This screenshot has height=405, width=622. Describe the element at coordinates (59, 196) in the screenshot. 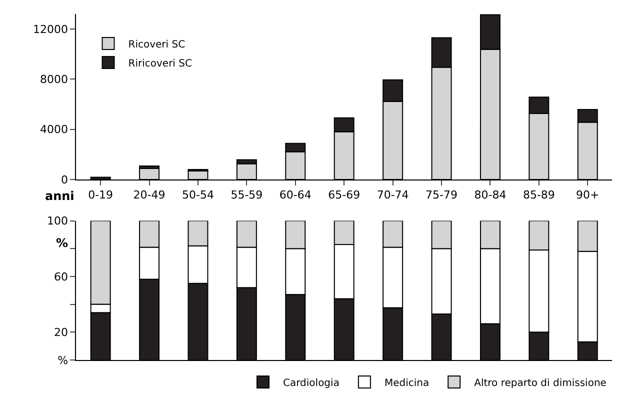

I see `x-axis-title: anni` at that location.